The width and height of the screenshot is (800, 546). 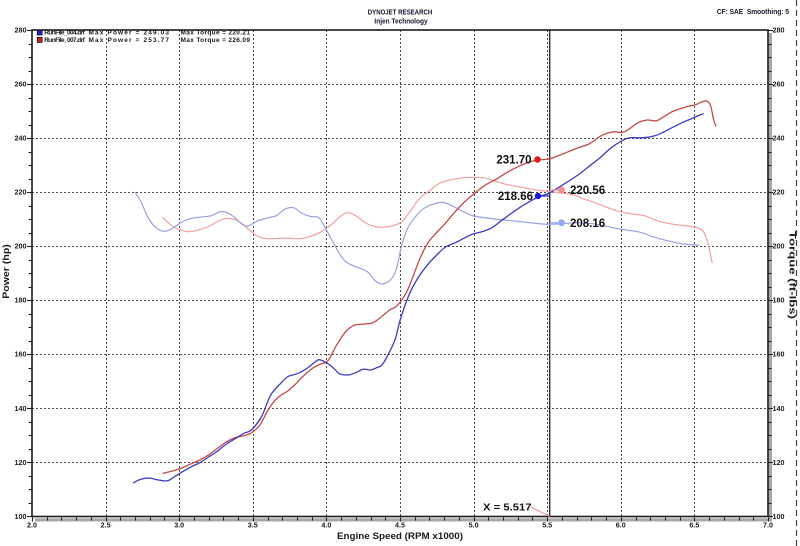 What do you see at coordinates (326, 525) in the screenshot?
I see `svg-text: 4.0` at bounding box center [326, 525].